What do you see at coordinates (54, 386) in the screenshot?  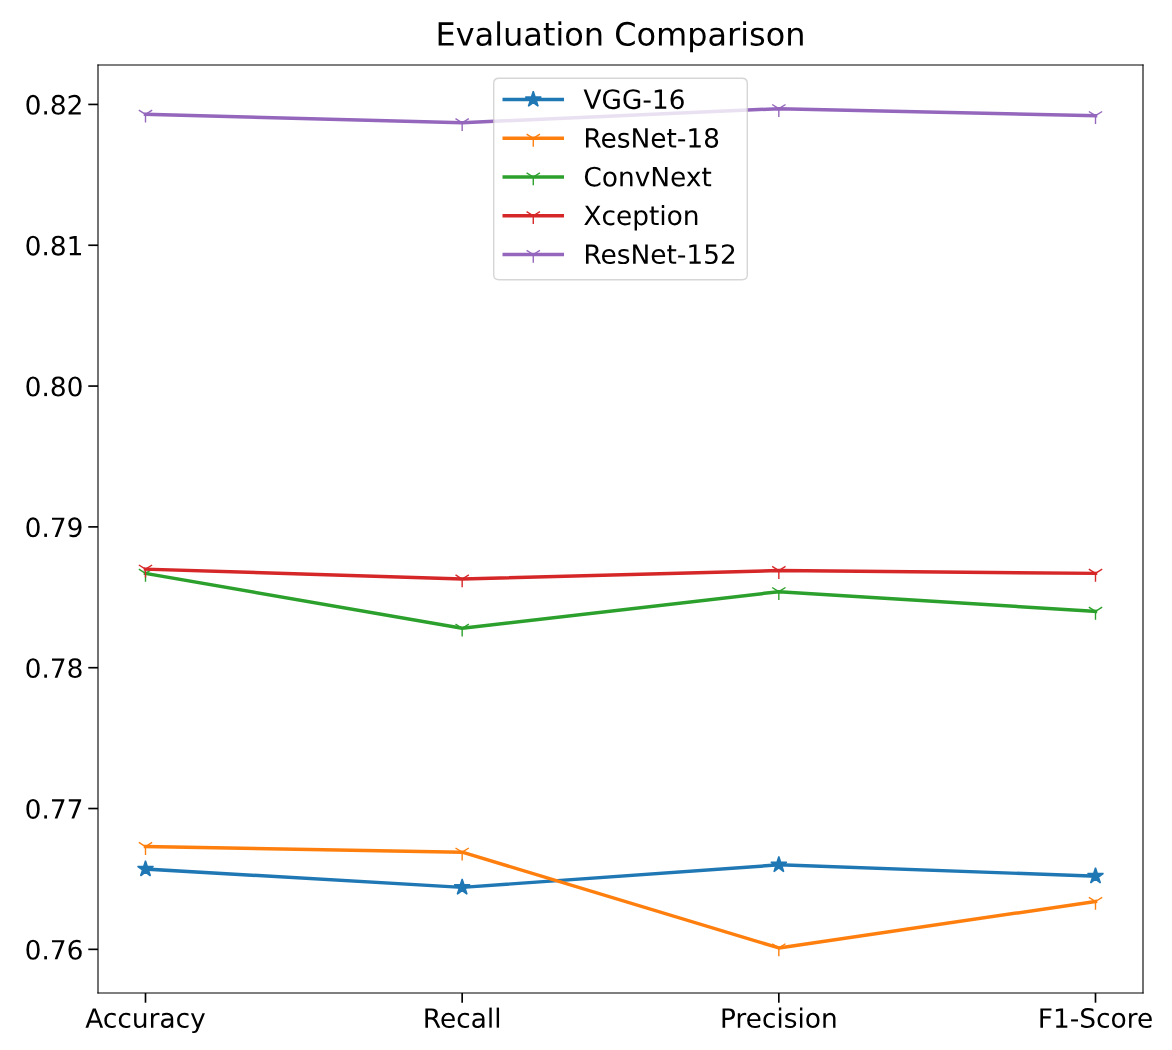 I see `y-tick-label: 0.80` at bounding box center [54, 386].